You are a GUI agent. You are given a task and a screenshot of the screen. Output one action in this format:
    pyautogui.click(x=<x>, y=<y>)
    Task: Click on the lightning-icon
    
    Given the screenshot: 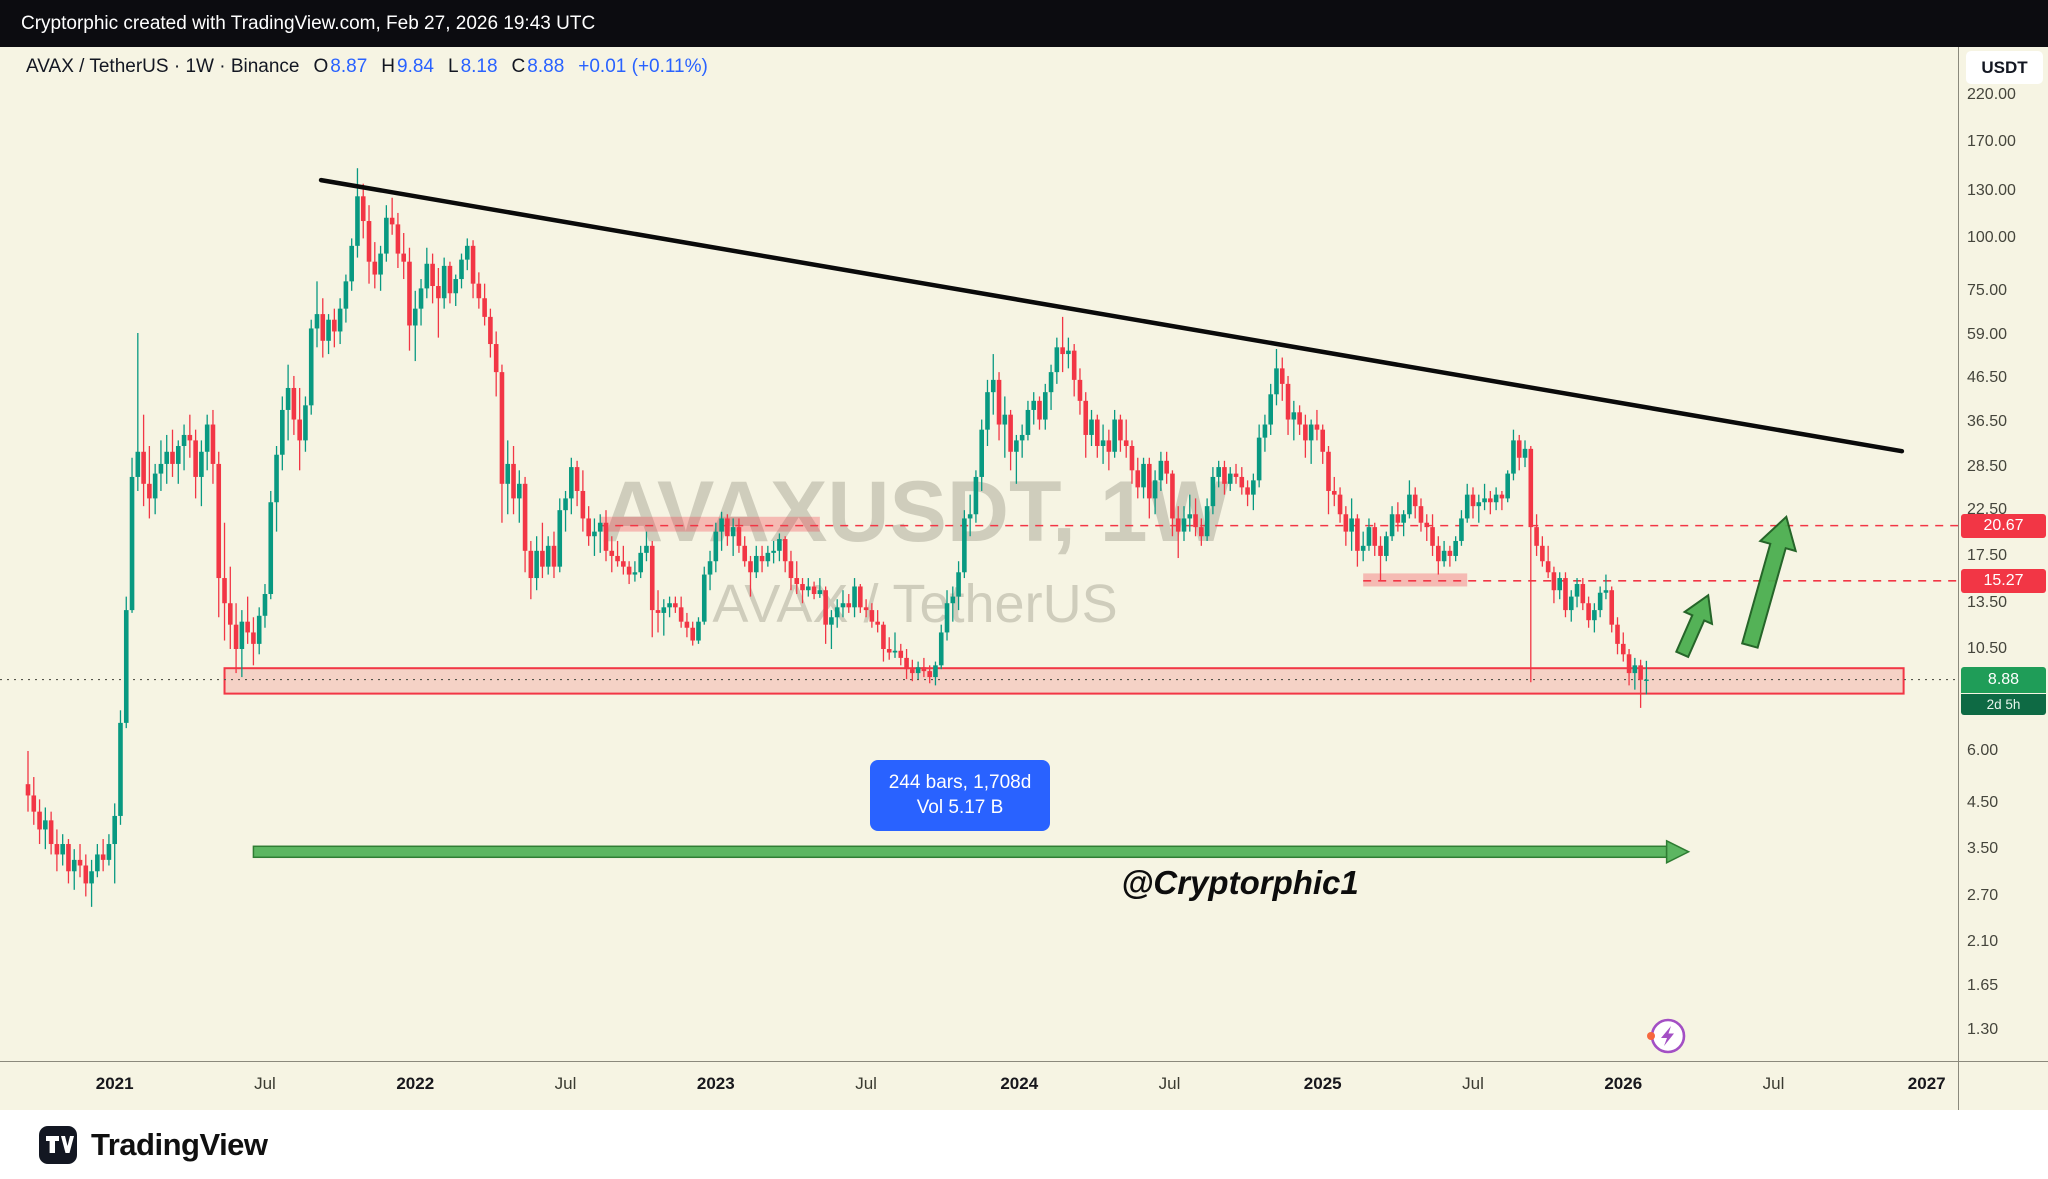 What is the action you would take?
    pyautogui.click(x=1666, y=1036)
    